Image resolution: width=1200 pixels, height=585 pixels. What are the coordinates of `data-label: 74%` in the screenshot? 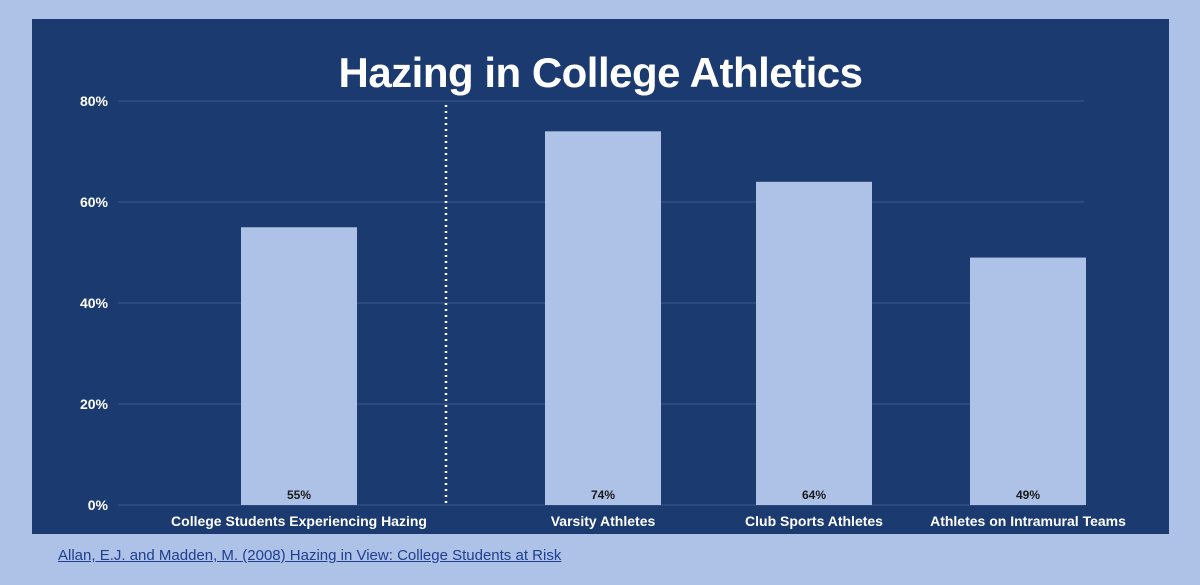 It's located at (603, 495).